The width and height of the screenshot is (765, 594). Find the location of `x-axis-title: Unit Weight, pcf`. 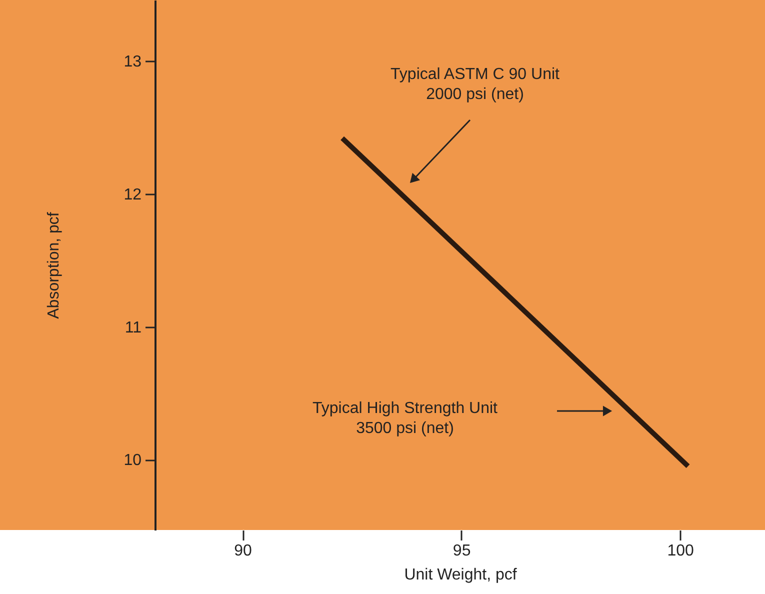

x-axis-title: Unit Weight, pcf is located at coordinates (461, 575).